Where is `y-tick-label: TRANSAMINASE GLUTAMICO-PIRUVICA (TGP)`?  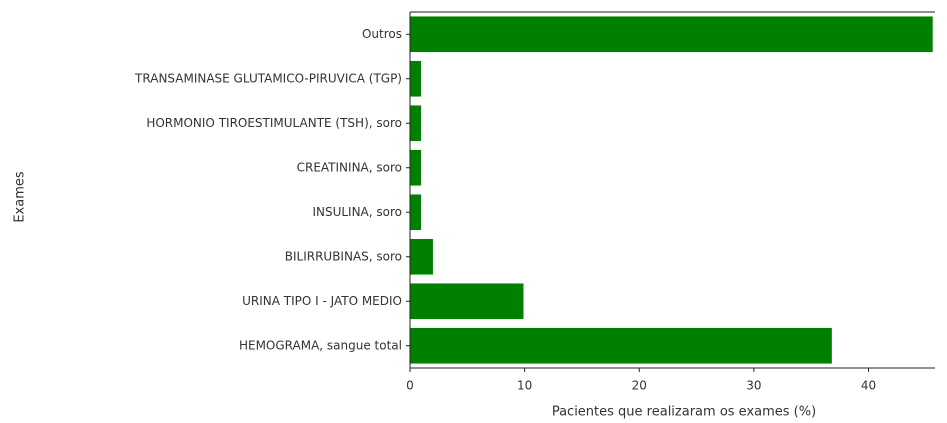
y-tick-label: TRANSAMINASE GLUTAMICO-PIRUVICA (TGP) is located at coordinates (268, 78).